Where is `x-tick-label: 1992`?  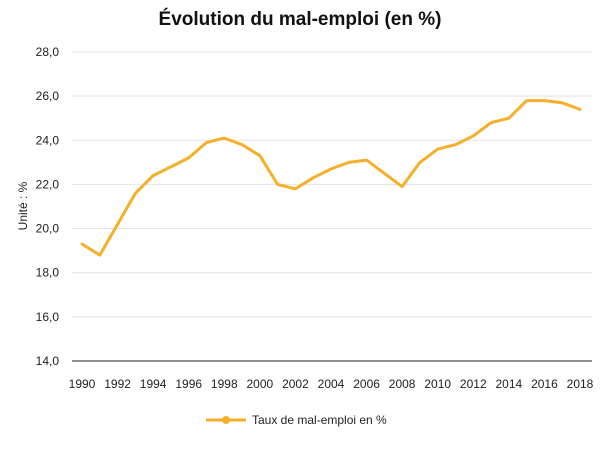 x-tick-label: 1992 is located at coordinates (117, 384).